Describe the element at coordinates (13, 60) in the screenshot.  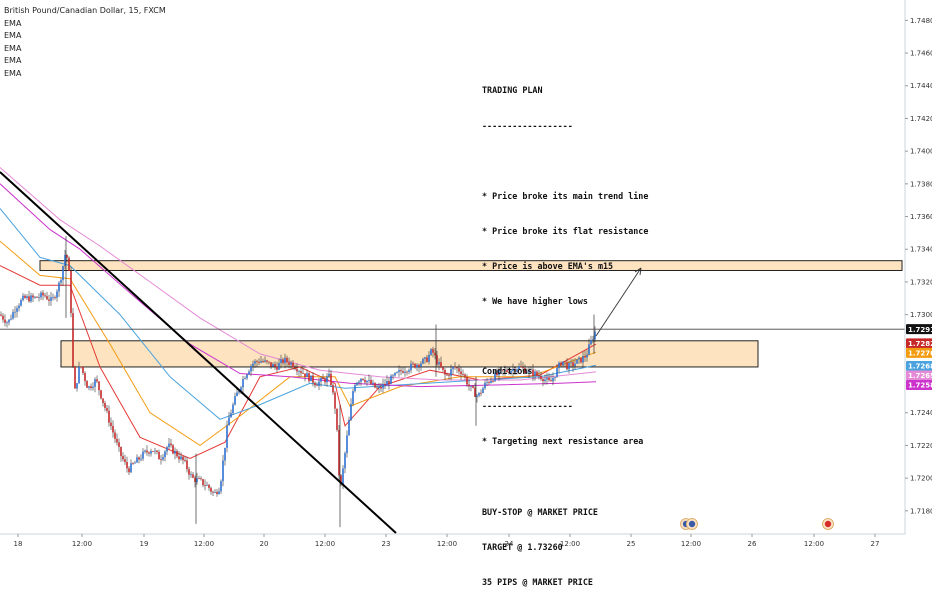
I see `indicator-ema-4: EMA` at that location.